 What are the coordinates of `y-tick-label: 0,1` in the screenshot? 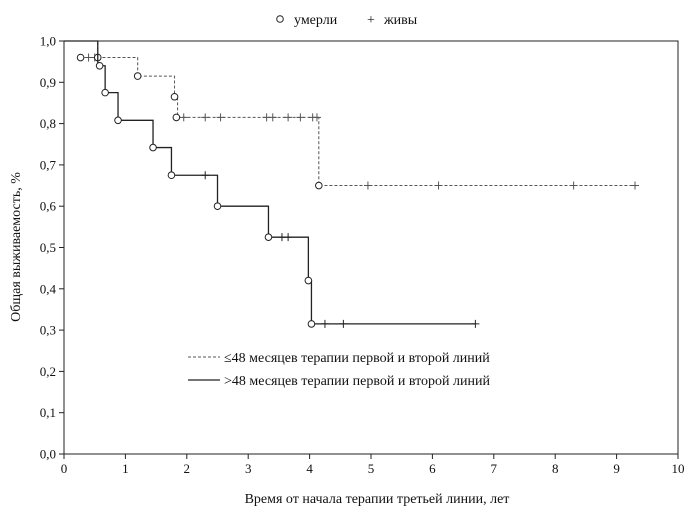 It's located at (48, 412).